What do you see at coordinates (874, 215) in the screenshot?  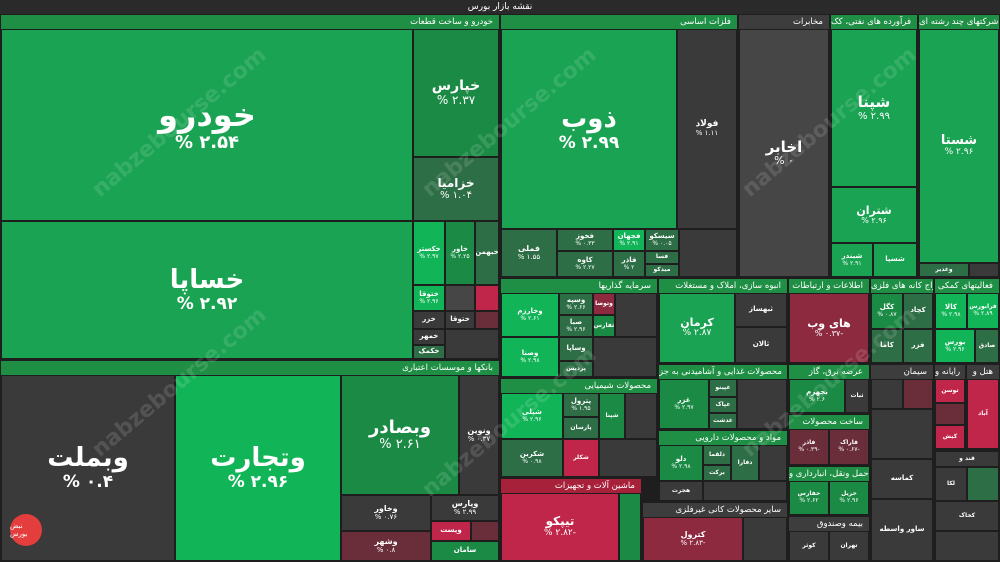 I see `tile-shetran: شتران % ۲.۹۶` at bounding box center [874, 215].